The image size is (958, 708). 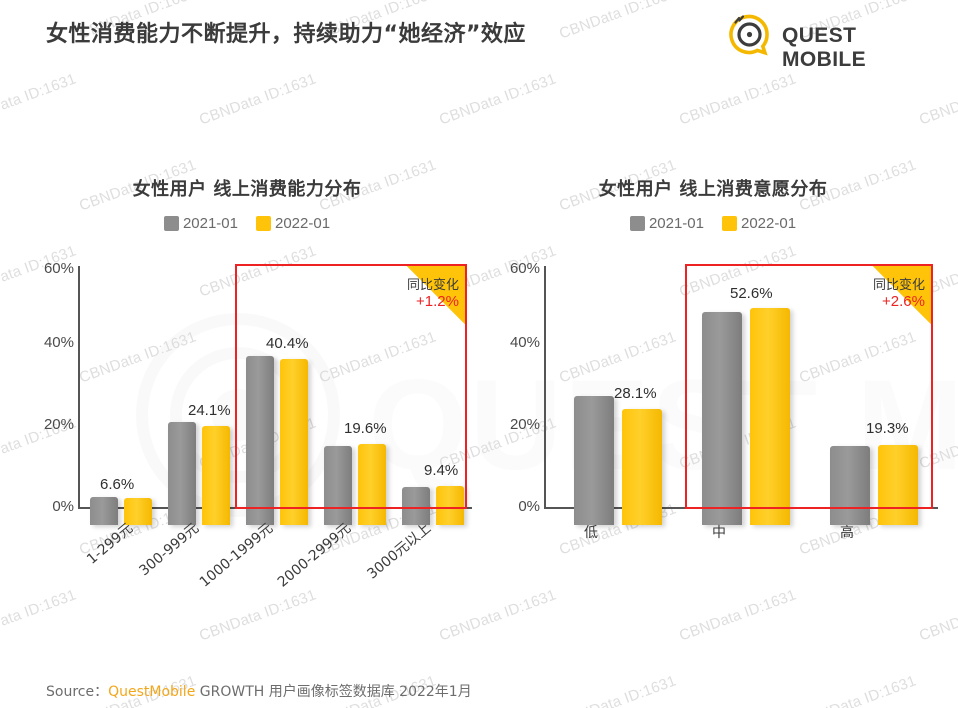 What do you see at coordinates (750, 35) in the screenshot?
I see `questmobile-speech-bubble-icon` at bounding box center [750, 35].